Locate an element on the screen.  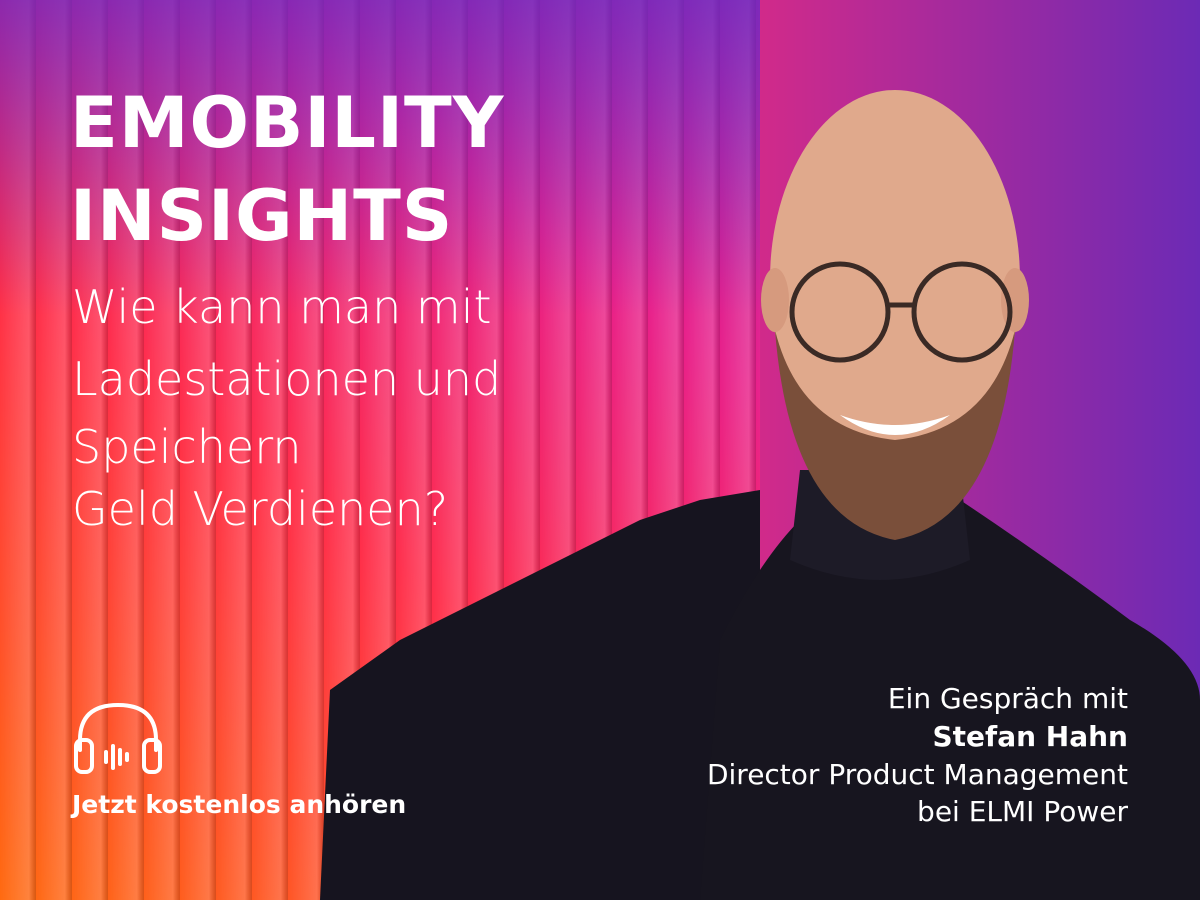
question-line: Wie kann man mit is located at coordinates (282, 307).